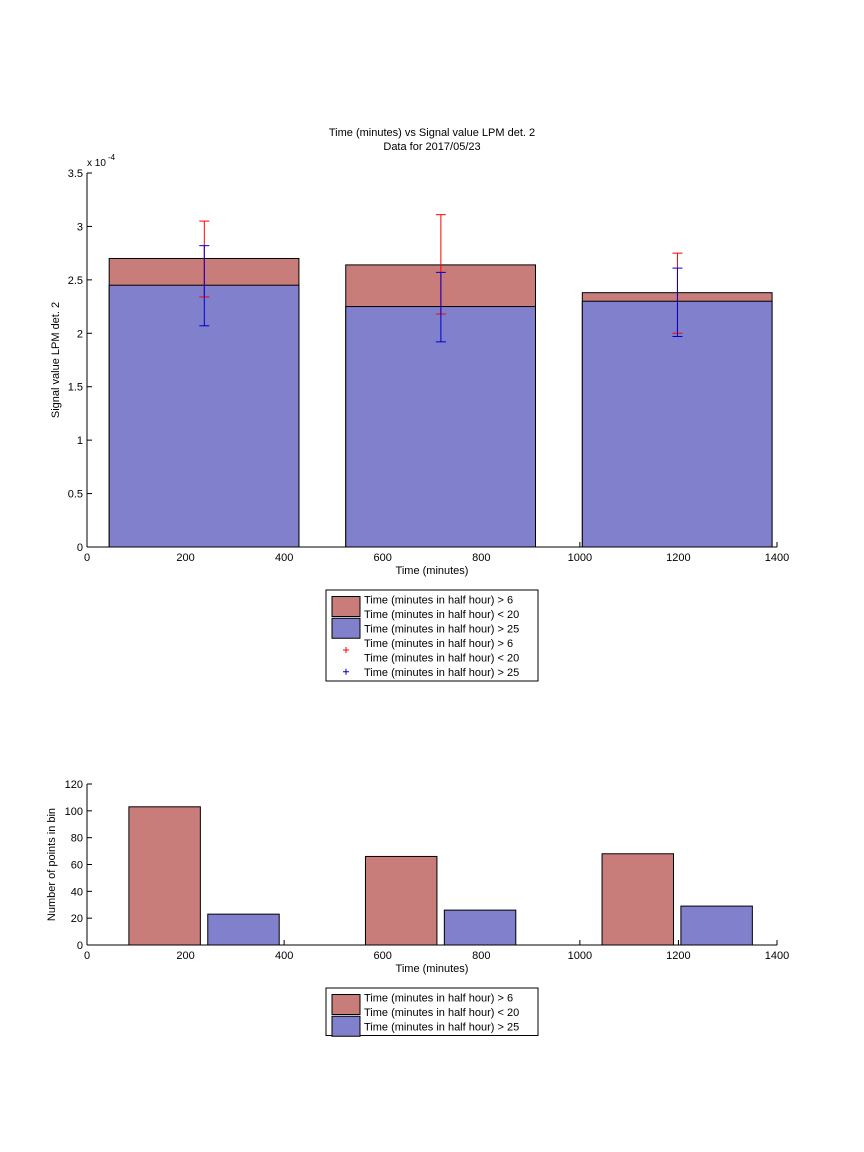 The height and width of the screenshot is (1152, 864). Describe the element at coordinates (77, 892) in the screenshot. I see `y-tick-label: 40` at that location.